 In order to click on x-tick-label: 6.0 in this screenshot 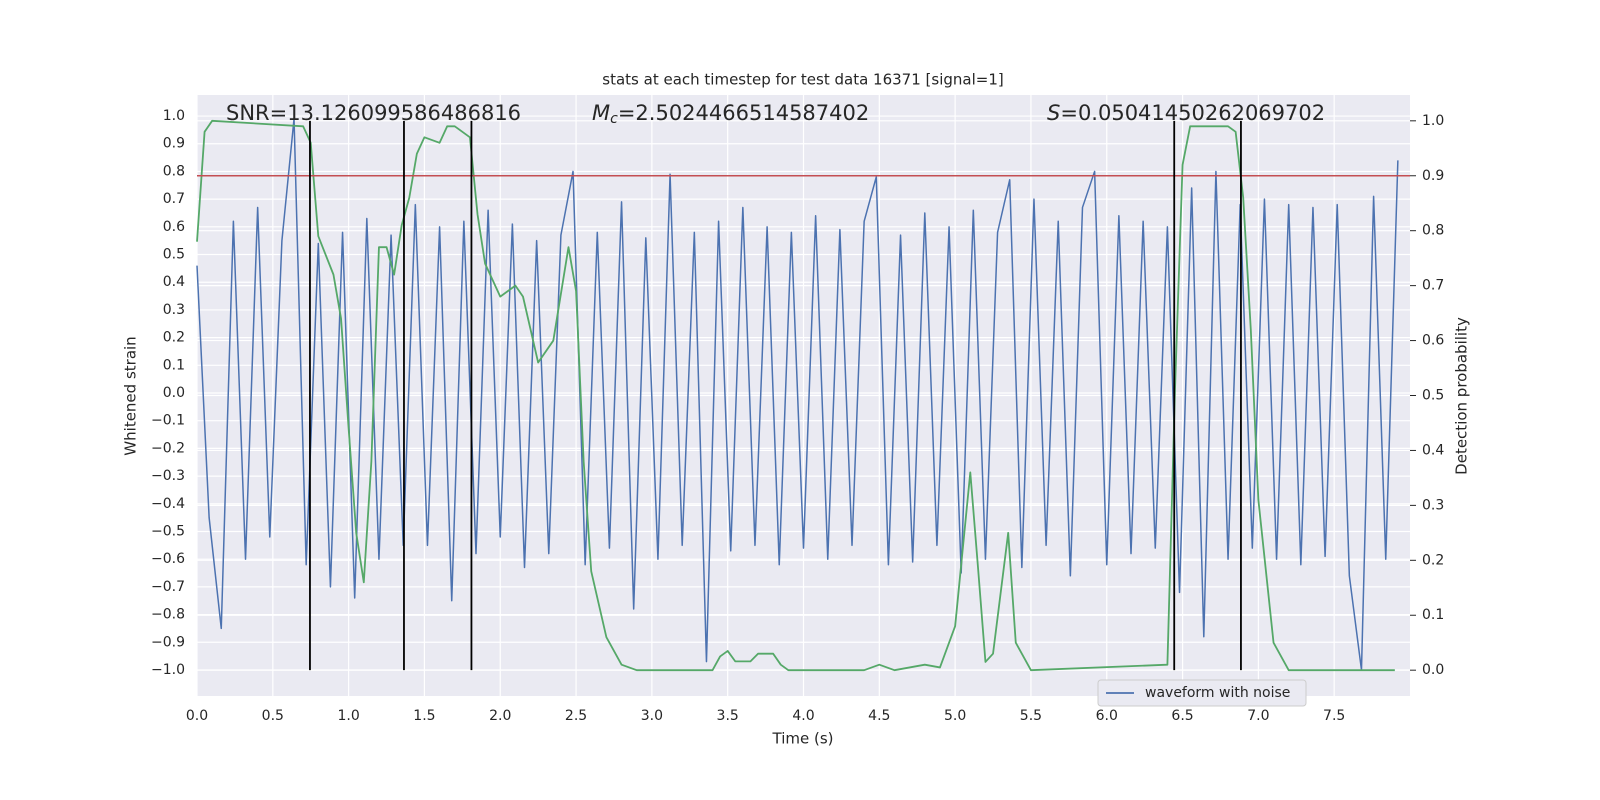, I will do `click(1107, 716)`.